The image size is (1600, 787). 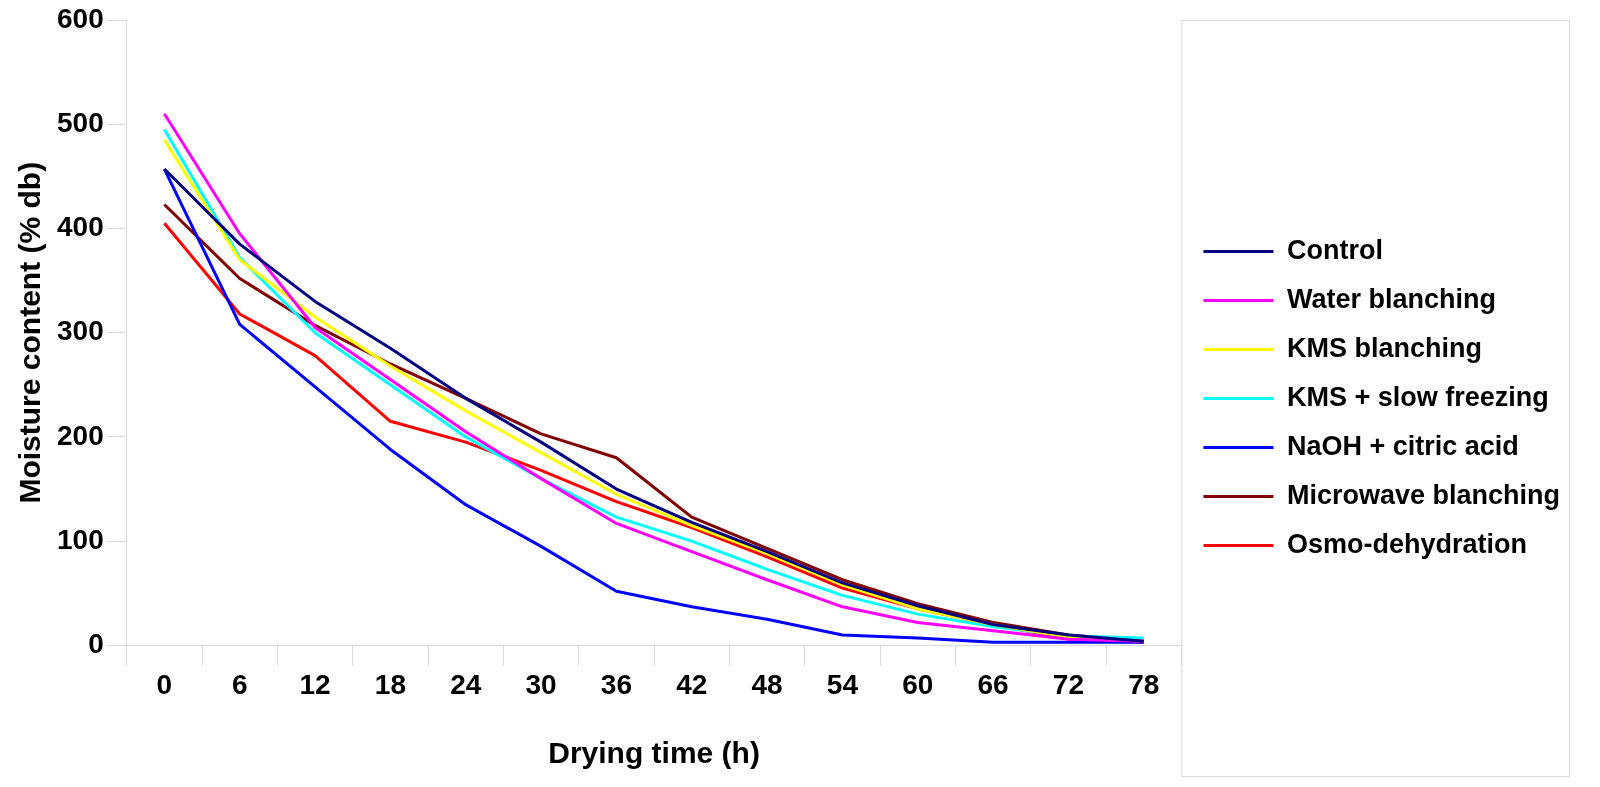 What do you see at coordinates (315, 684) in the screenshot?
I see `x-tick-label: 12` at bounding box center [315, 684].